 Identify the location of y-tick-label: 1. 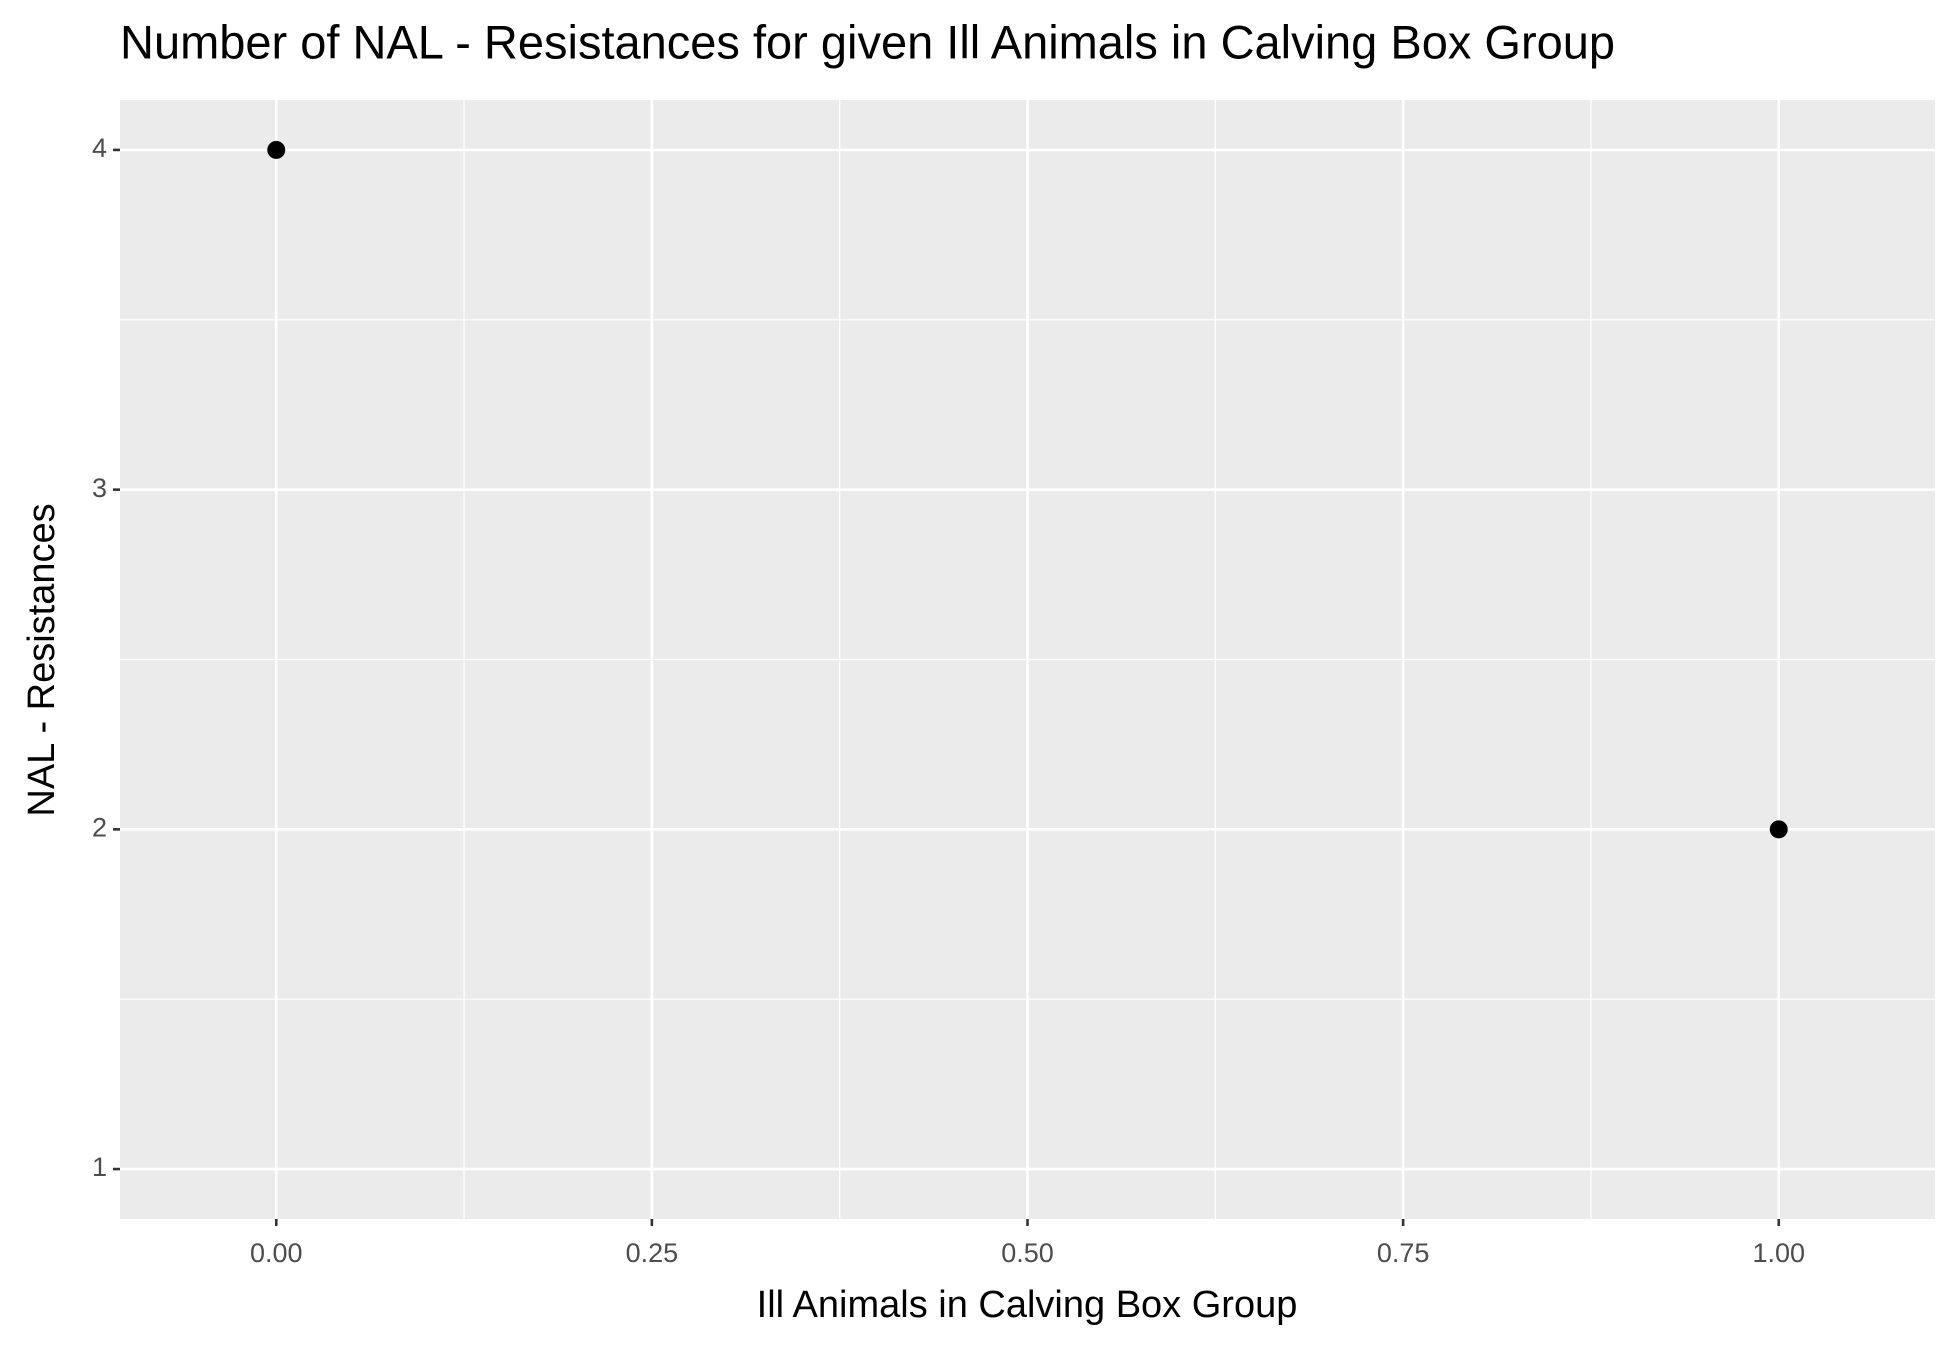
(99, 1167).